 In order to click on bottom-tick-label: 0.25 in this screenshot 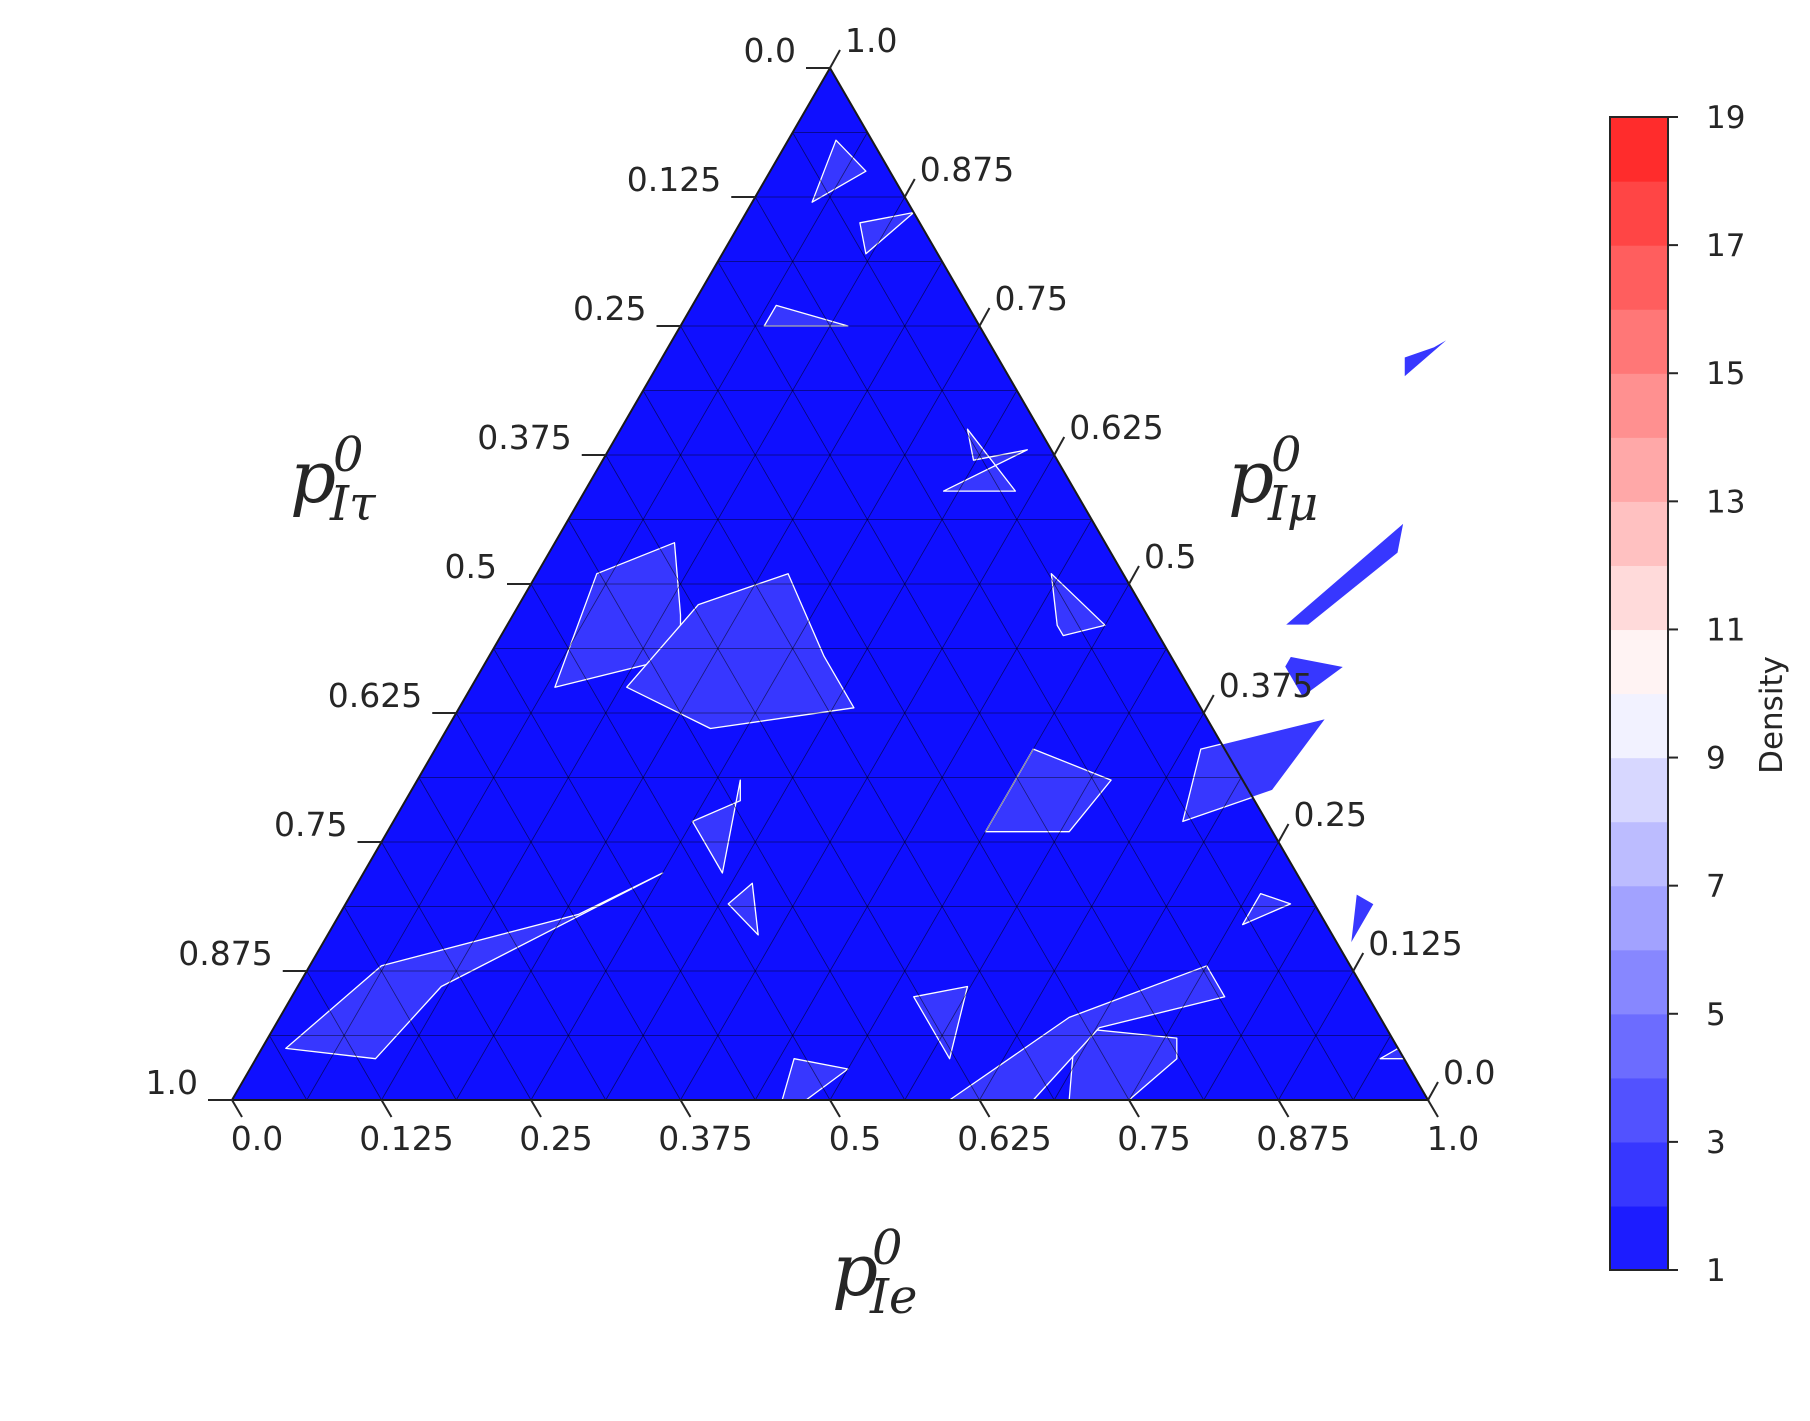, I will do `click(555, 1138)`.